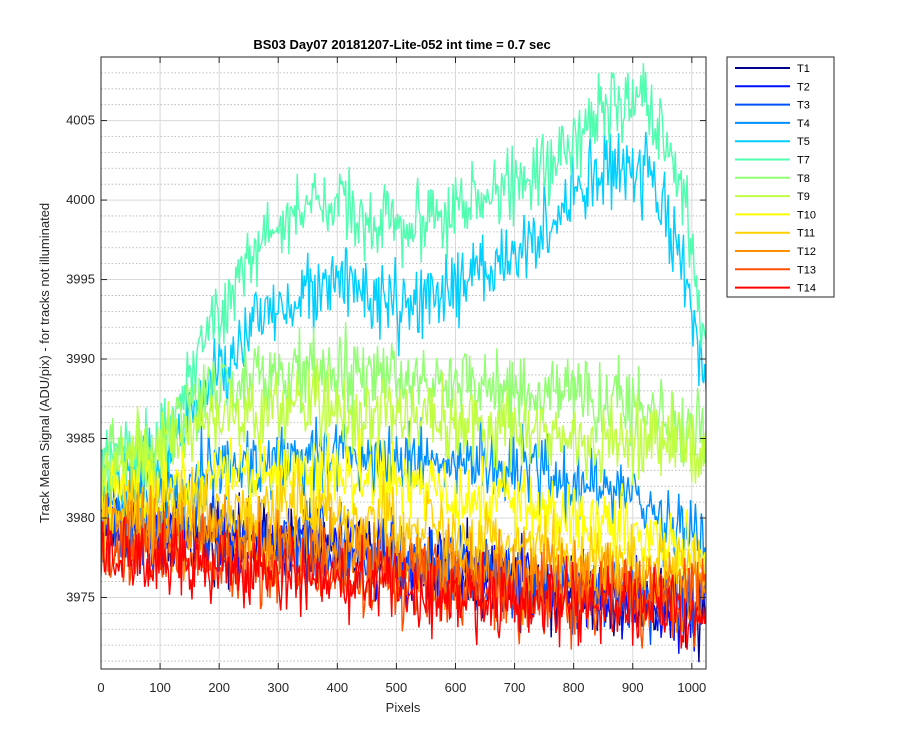 The image size is (900, 750). Describe the element at coordinates (574, 687) in the screenshot. I see `x-tick-label: 800` at that location.